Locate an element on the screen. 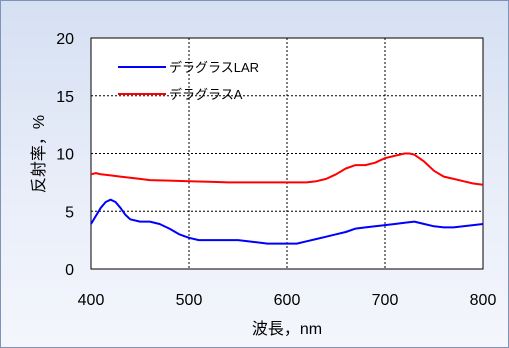 This screenshot has height=348, width=509. x-tick-label: 600 is located at coordinates (287, 300).